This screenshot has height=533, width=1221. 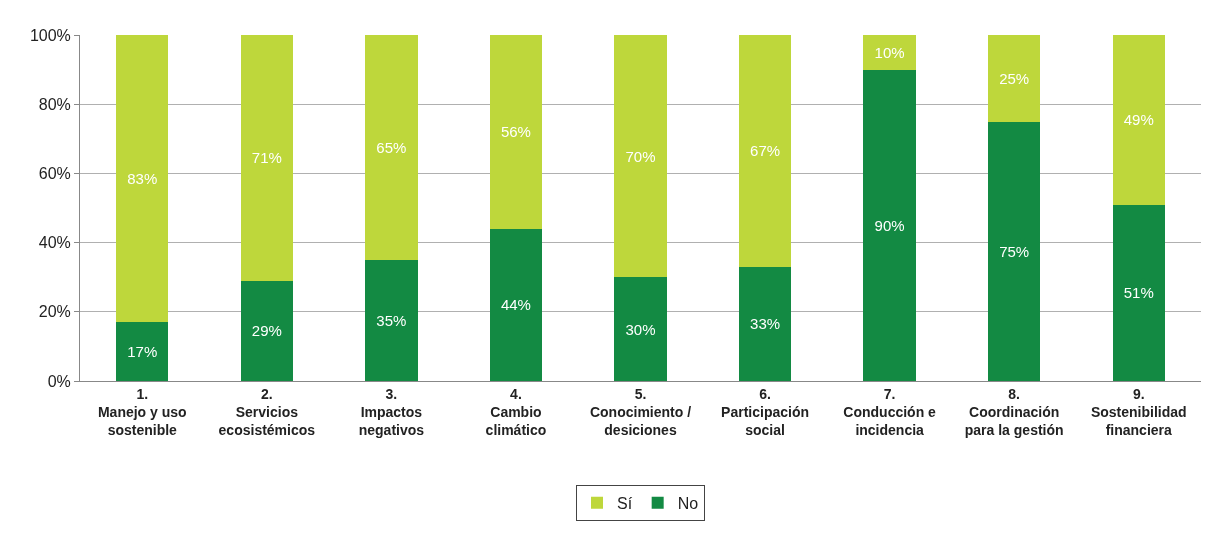 I want to click on data-label: 44%, so click(x=515, y=305).